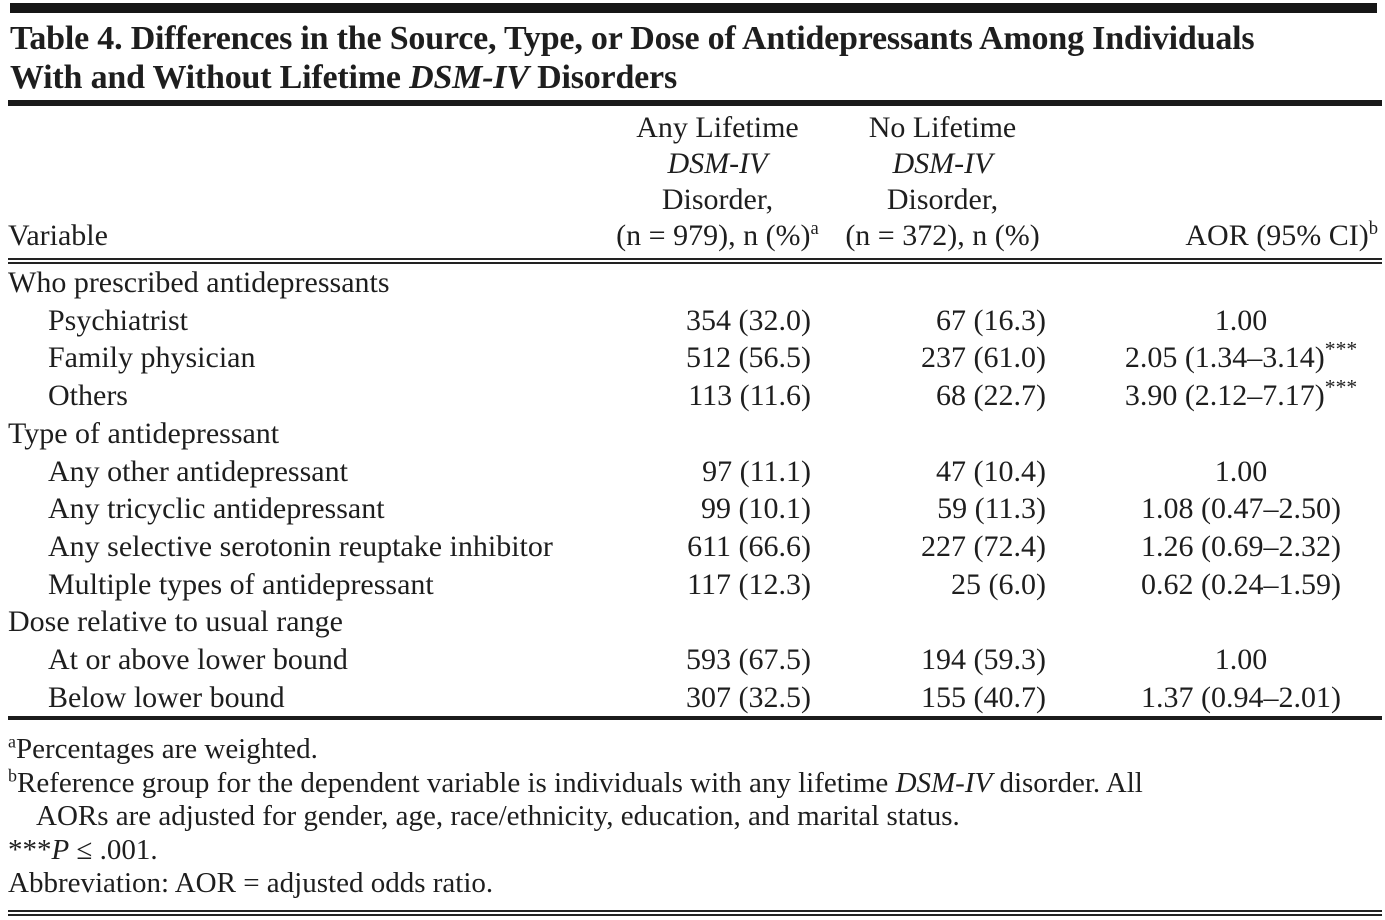 Image resolution: width=1385 pixels, height=920 pixels. Describe the element at coordinates (163, 748) in the screenshot. I see `footnote-a: aPercentages are weighted.` at that location.